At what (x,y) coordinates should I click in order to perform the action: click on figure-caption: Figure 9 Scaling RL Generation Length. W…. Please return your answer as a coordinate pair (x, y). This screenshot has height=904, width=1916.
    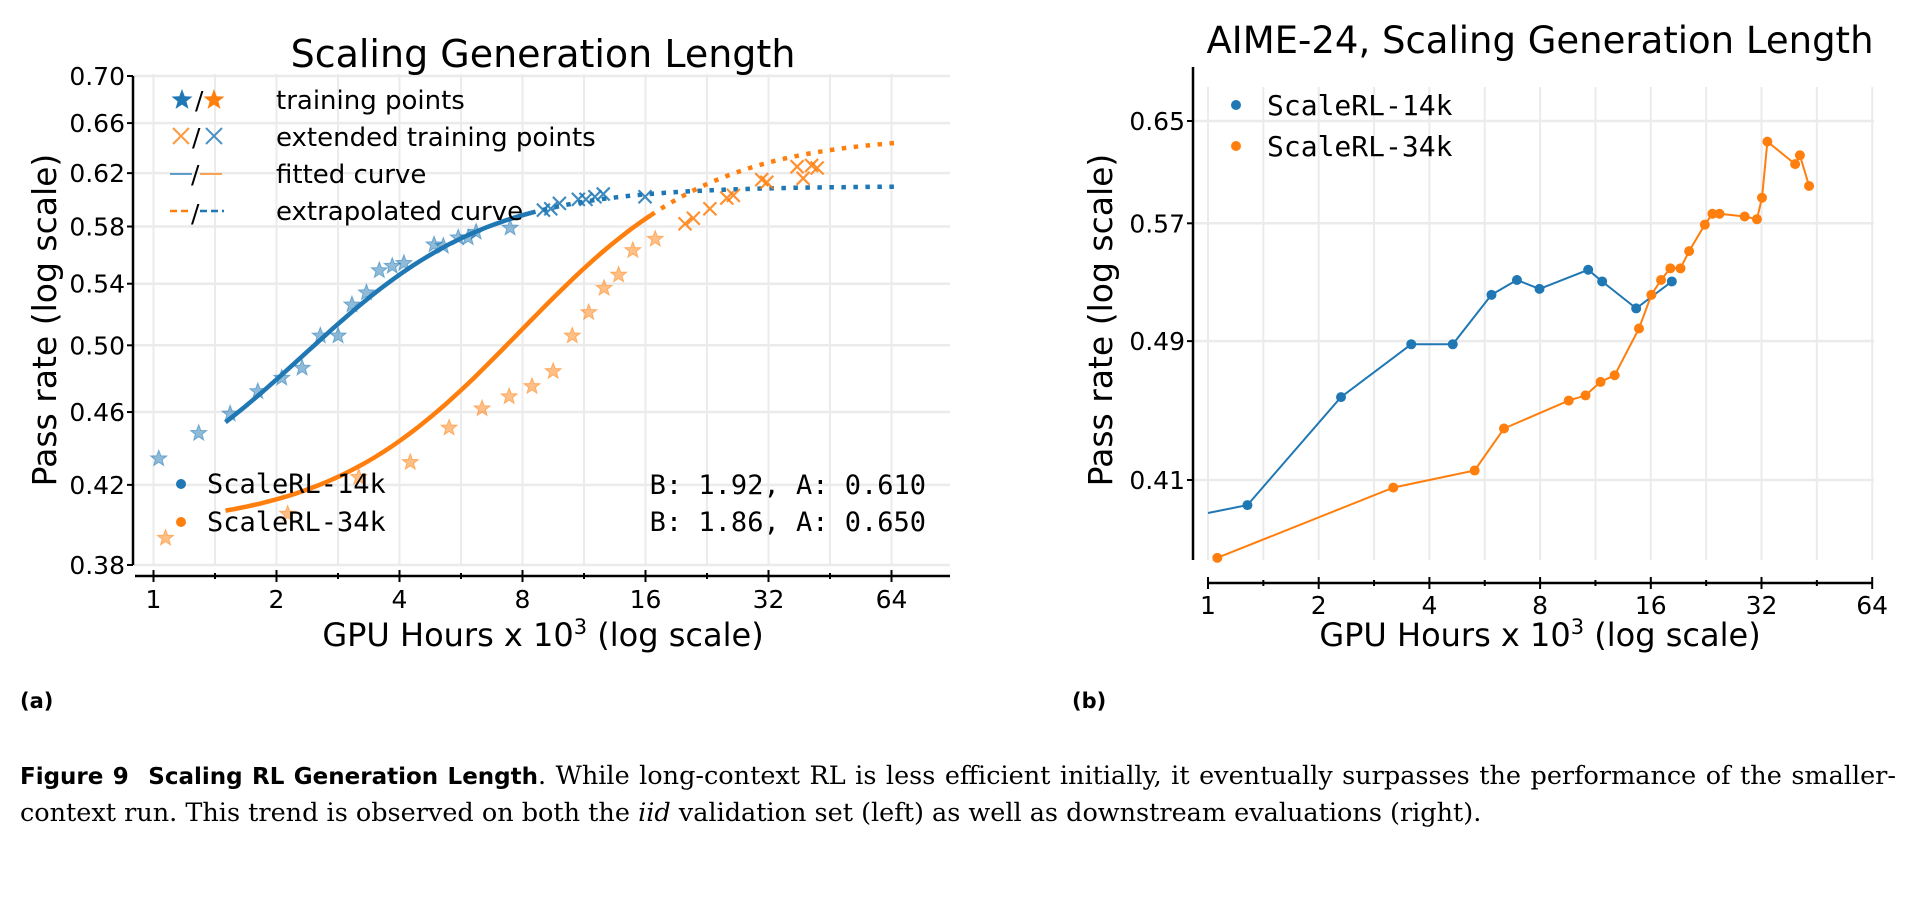
    Looking at the image, I should click on (958, 794).